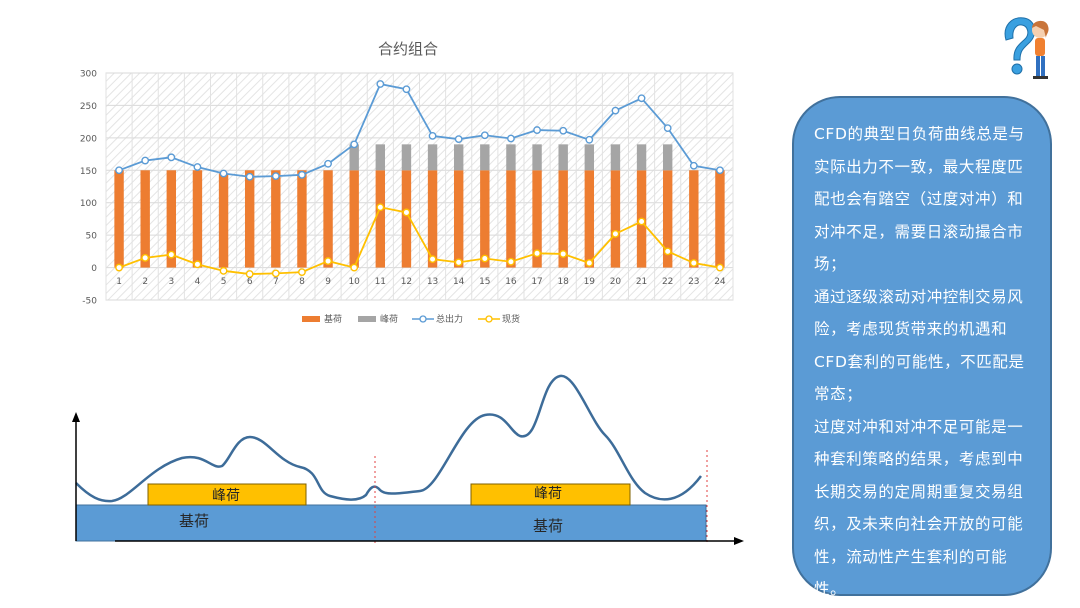 This screenshot has height=608, width=1080. What do you see at coordinates (423, 319) in the screenshot?
I see `legend-marker-总出力` at bounding box center [423, 319].